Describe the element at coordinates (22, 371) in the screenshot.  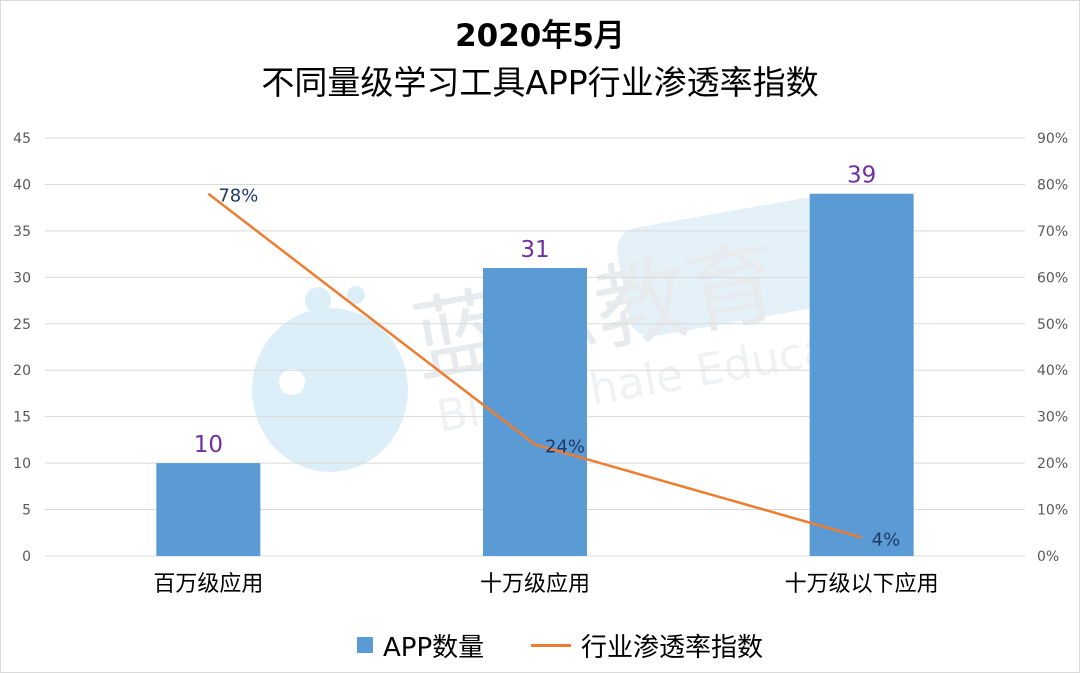
I see `y-tick-label: 20` at that location.